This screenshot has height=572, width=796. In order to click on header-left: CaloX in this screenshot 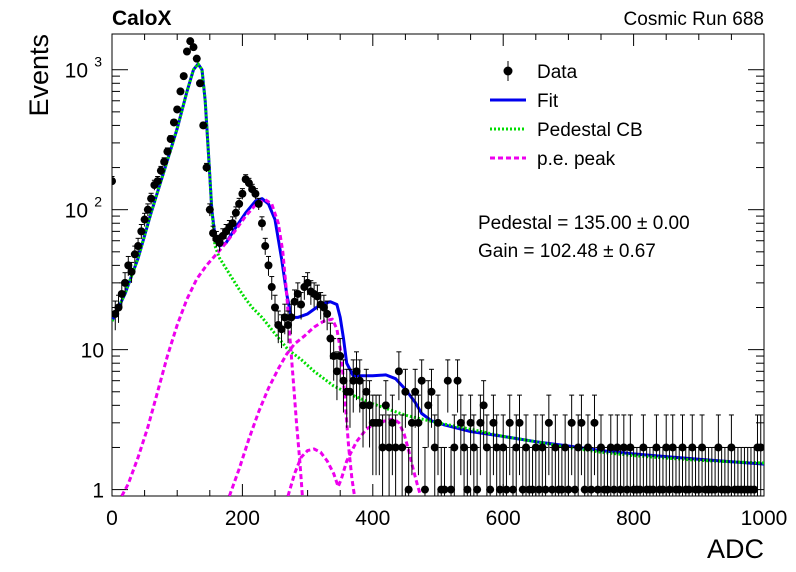, I will do `click(142, 18)`.